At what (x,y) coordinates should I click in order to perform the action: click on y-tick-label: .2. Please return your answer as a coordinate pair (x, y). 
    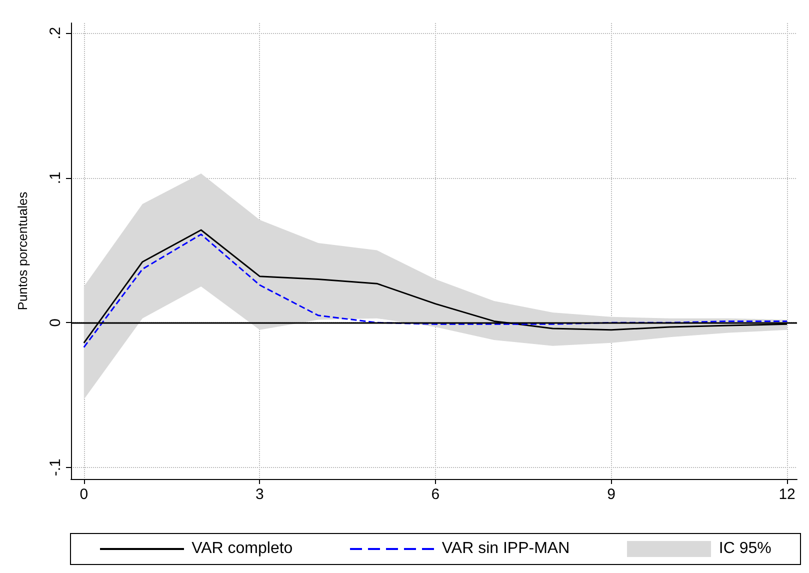
    Looking at the image, I should click on (55, 33).